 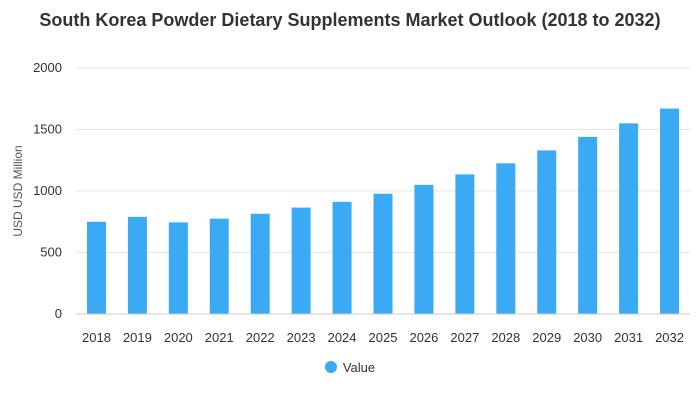 What do you see at coordinates (47, 67) in the screenshot?
I see `y-tick-label: 2000` at bounding box center [47, 67].